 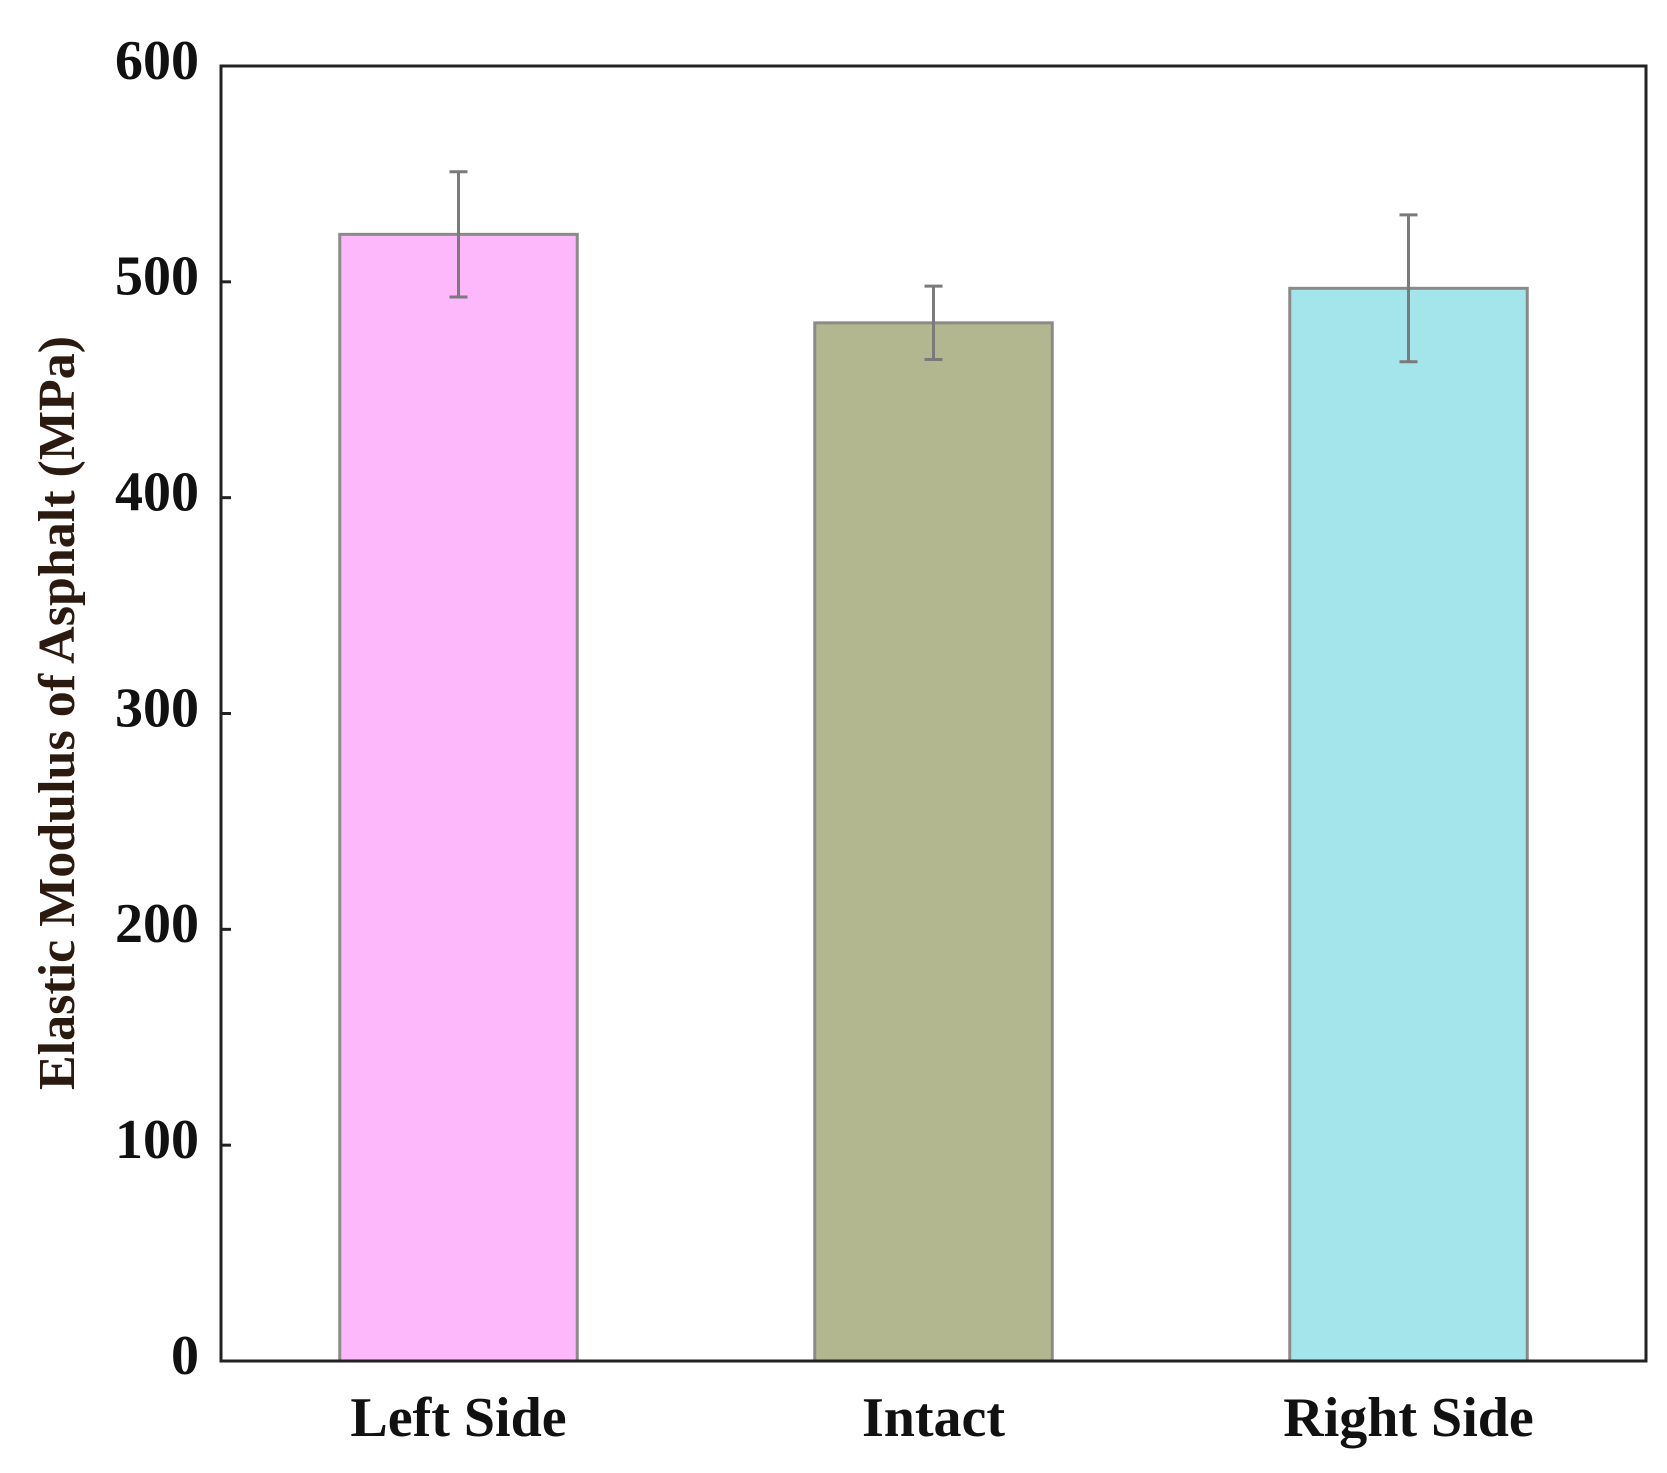 I want to click on y-axis-title: Elastic Modulus of Asphalt (MPa), so click(x=57, y=713).